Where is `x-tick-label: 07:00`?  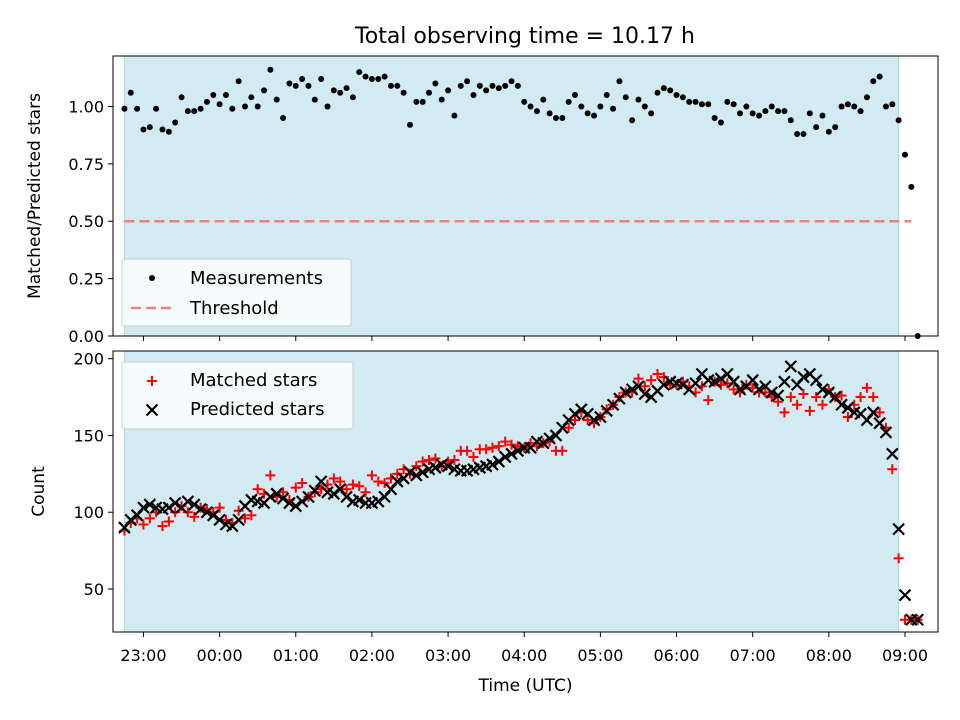 x-tick-label: 07:00 is located at coordinates (753, 655).